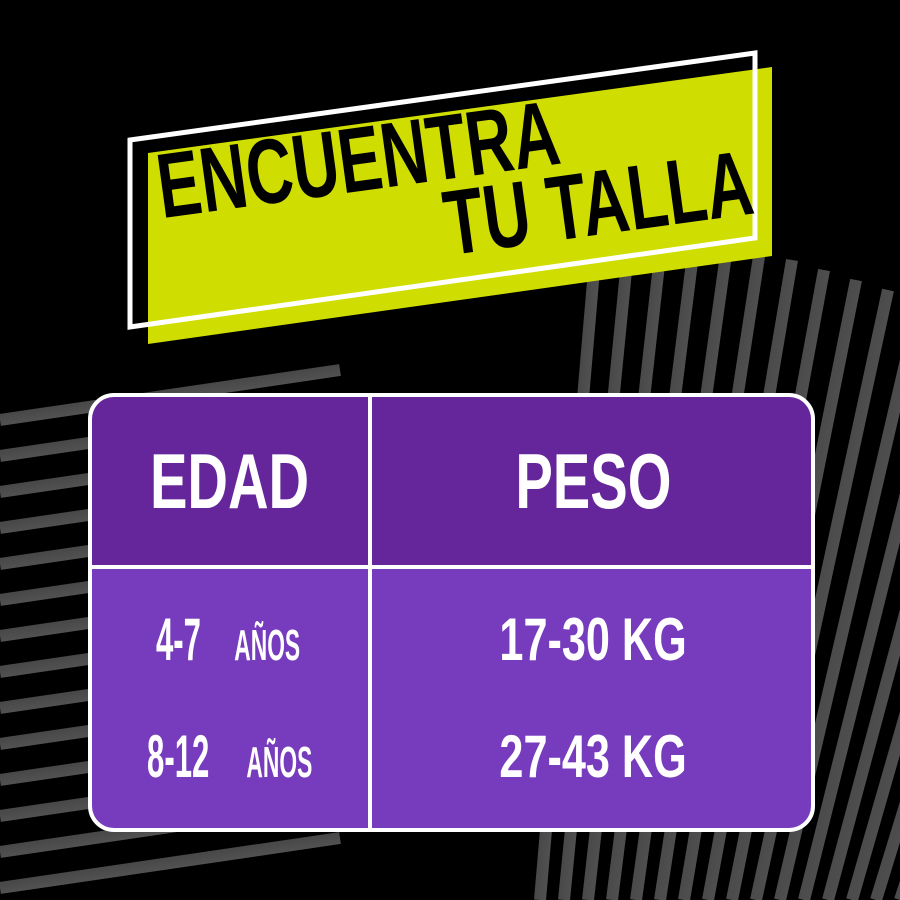  I want to click on weight-row-2: 27-43 KG, so click(593, 756).